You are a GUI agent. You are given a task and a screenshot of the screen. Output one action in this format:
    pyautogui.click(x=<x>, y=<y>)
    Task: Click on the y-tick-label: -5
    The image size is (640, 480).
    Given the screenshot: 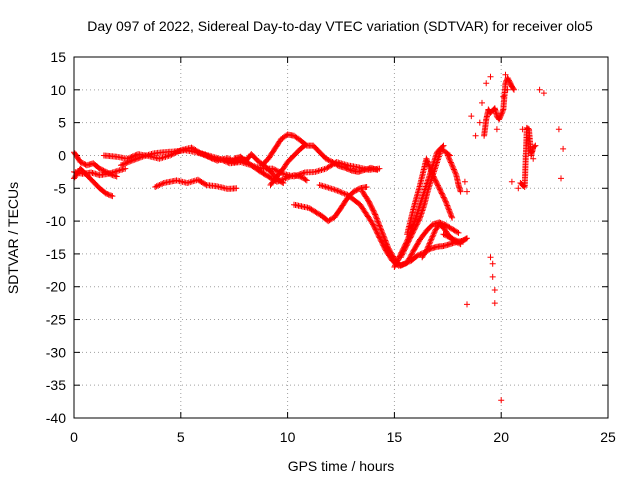 What is the action you would take?
    pyautogui.click(x=60, y=188)
    